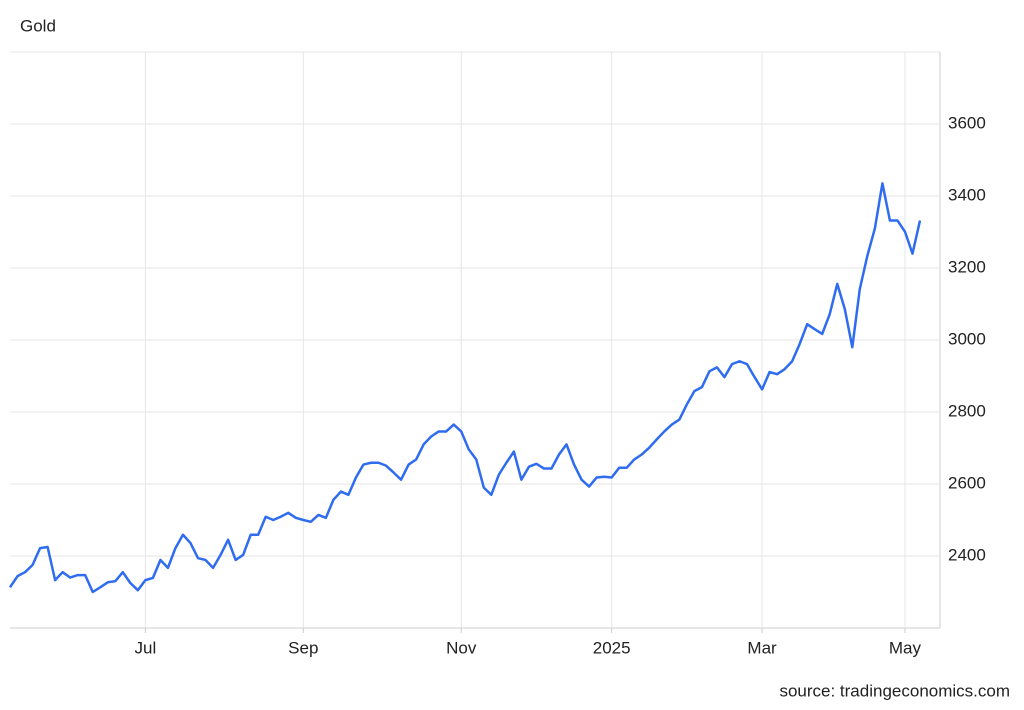 Image resolution: width=1024 pixels, height=710 pixels. What do you see at coordinates (967, 410) in the screenshot?
I see `y-tick-label: 2800` at bounding box center [967, 410].